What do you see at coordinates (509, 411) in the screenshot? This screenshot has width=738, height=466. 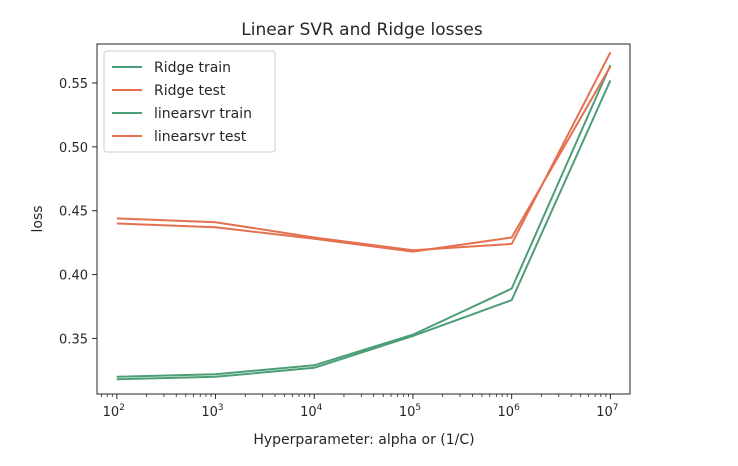 I see `x-tick-label: 10⁶` at bounding box center [509, 411].